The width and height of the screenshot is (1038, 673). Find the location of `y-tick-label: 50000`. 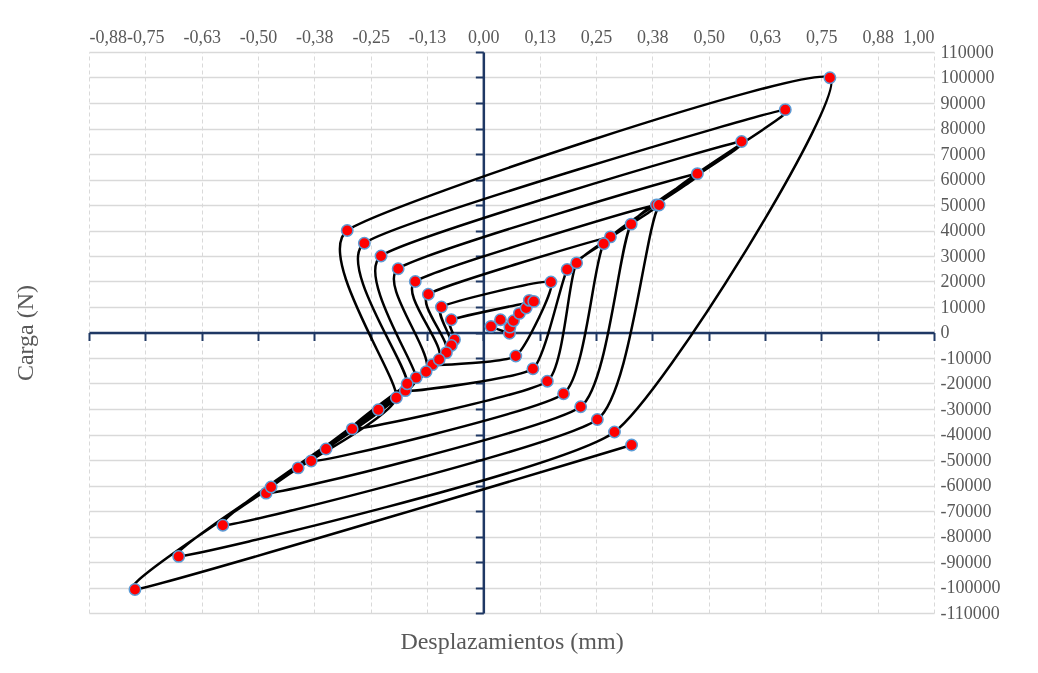

y-tick-label: 50000 is located at coordinates (963, 204).